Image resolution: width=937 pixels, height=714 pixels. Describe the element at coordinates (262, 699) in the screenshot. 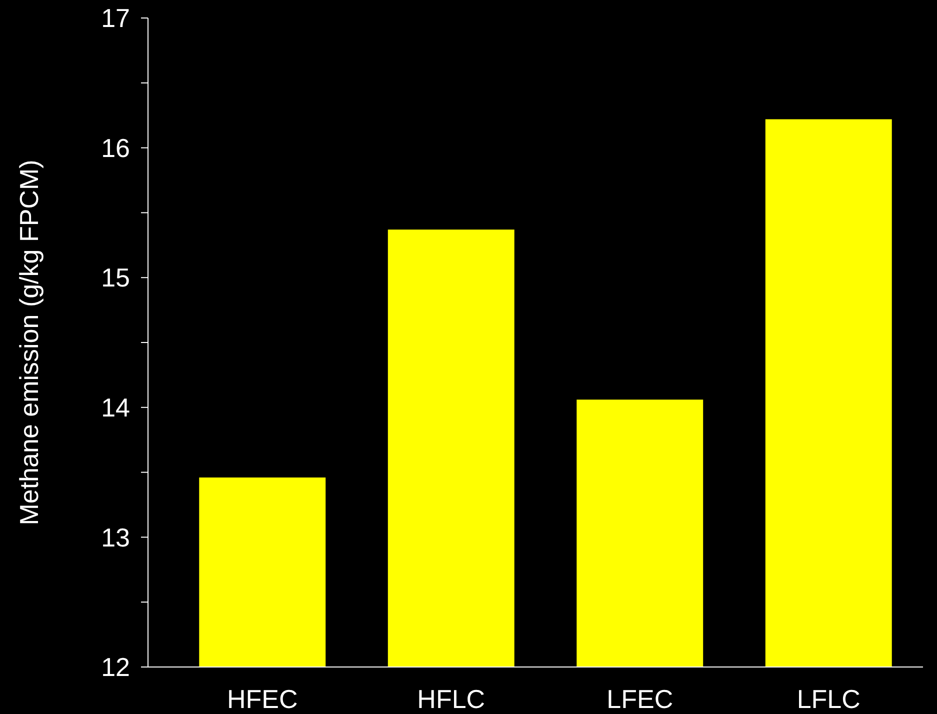

I see `x-tick-label: HFEC` at that location.